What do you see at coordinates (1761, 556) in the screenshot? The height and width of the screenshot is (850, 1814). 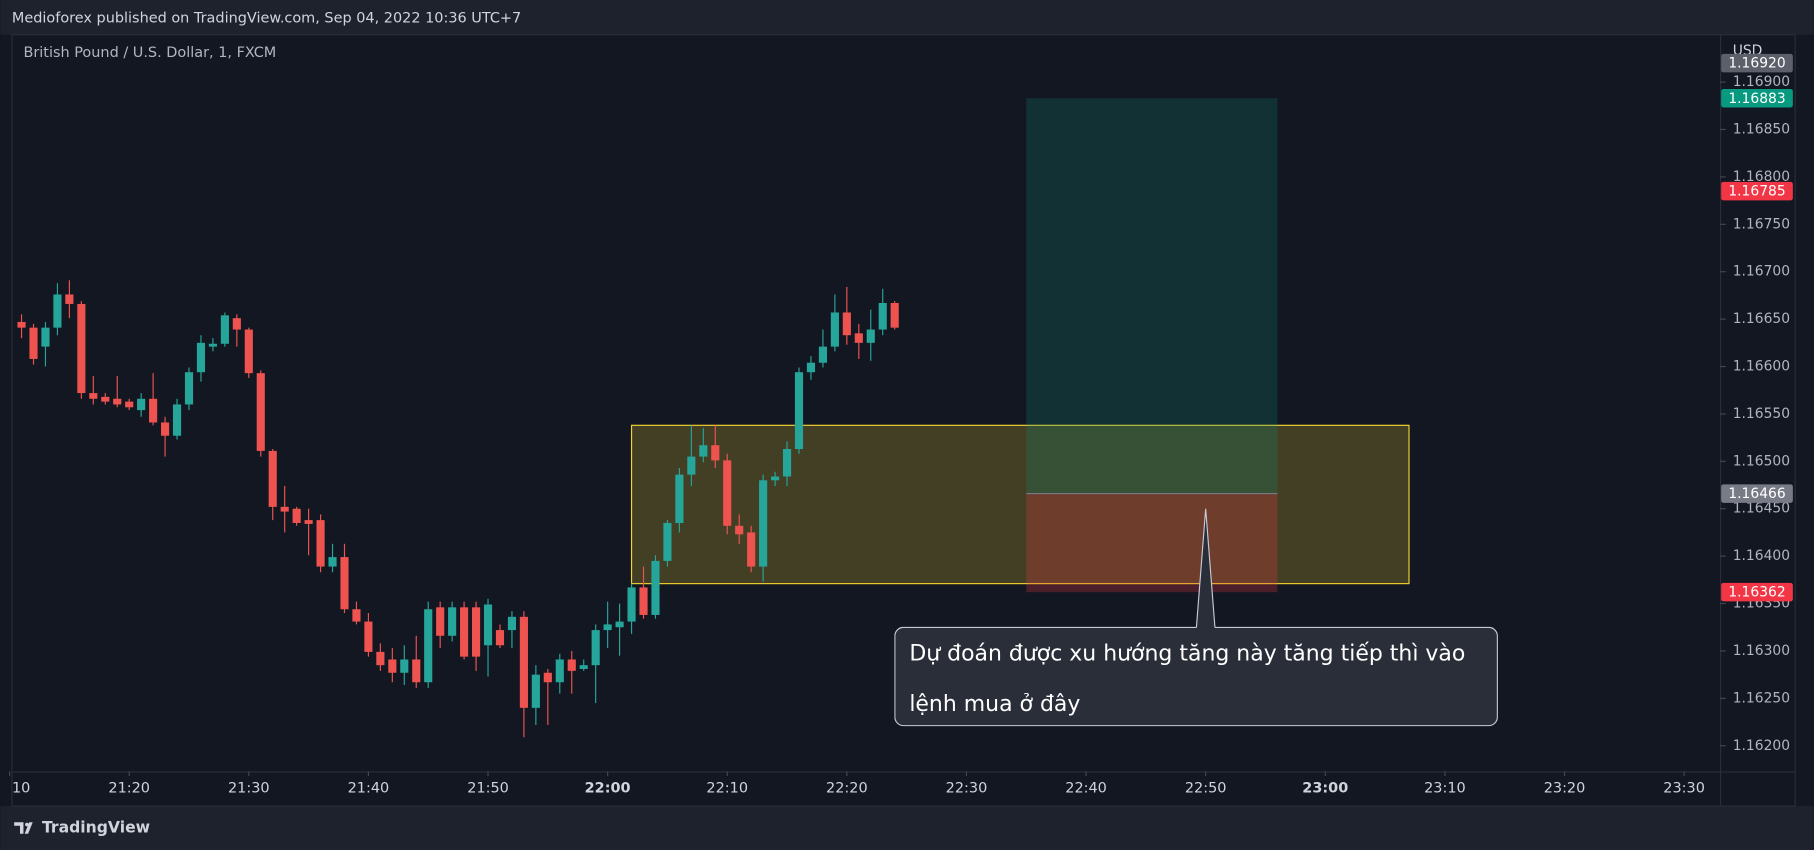 I see `y-tick-label: 1.16400` at bounding box center [1761, 556].